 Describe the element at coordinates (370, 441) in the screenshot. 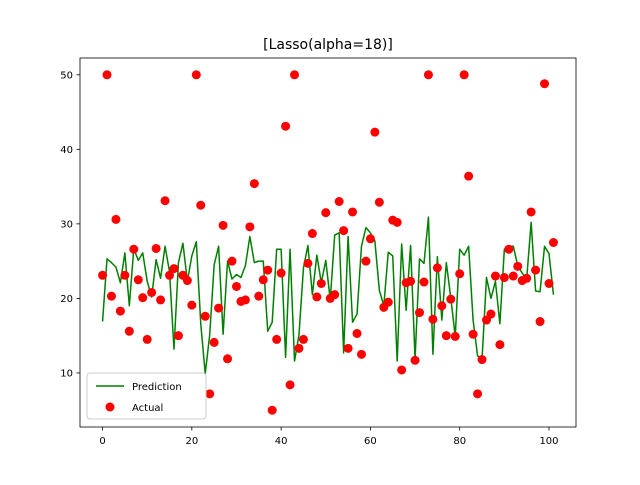

I see `x-tick-label: 60` at that location.